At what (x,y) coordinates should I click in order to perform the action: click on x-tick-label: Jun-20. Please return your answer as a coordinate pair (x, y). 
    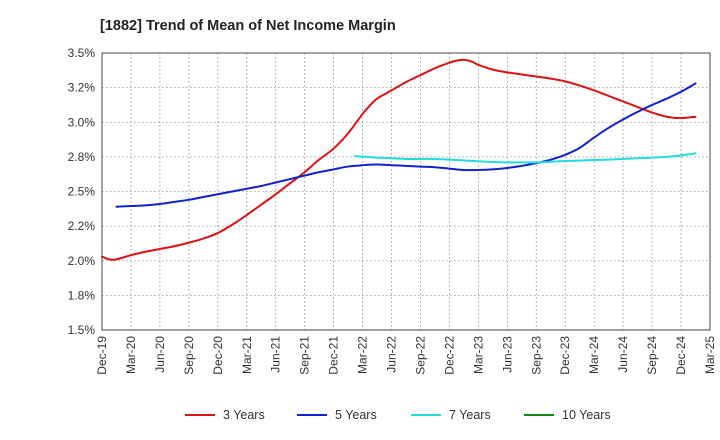
    Looking at the image, I should click on (160, 354).